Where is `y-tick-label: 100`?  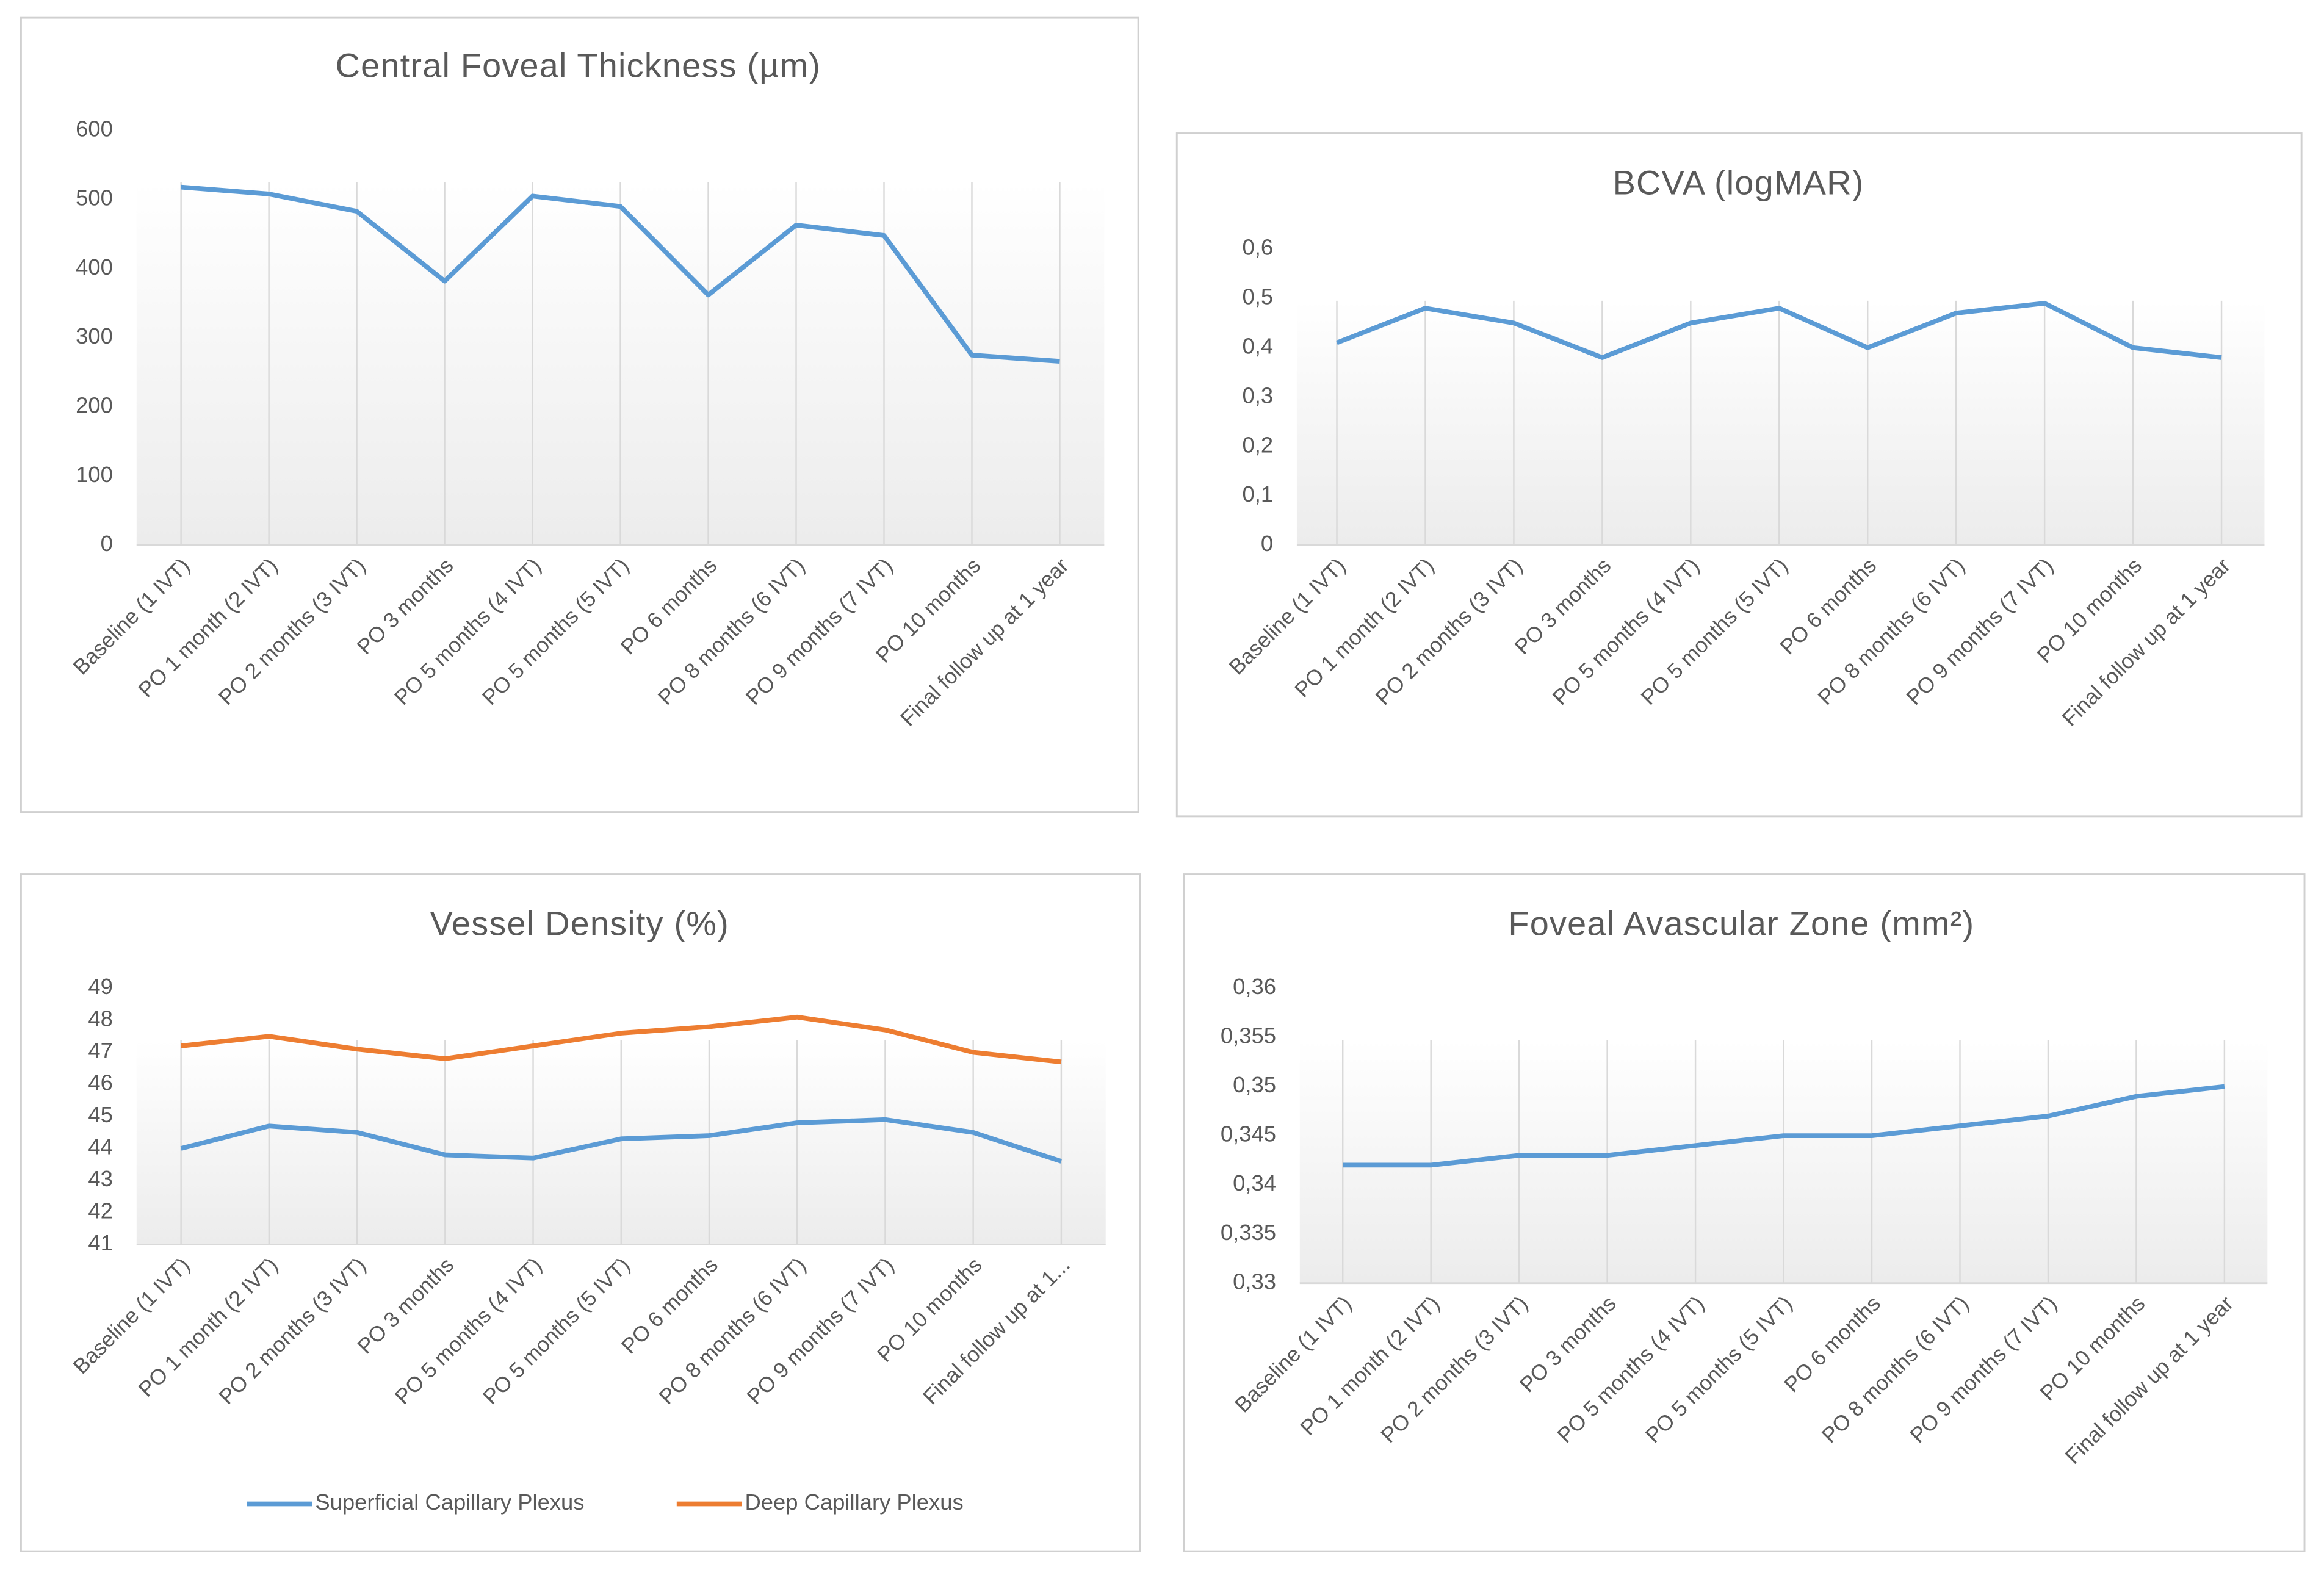 y-tick-label: 100 is located at coordinates (94, 474).